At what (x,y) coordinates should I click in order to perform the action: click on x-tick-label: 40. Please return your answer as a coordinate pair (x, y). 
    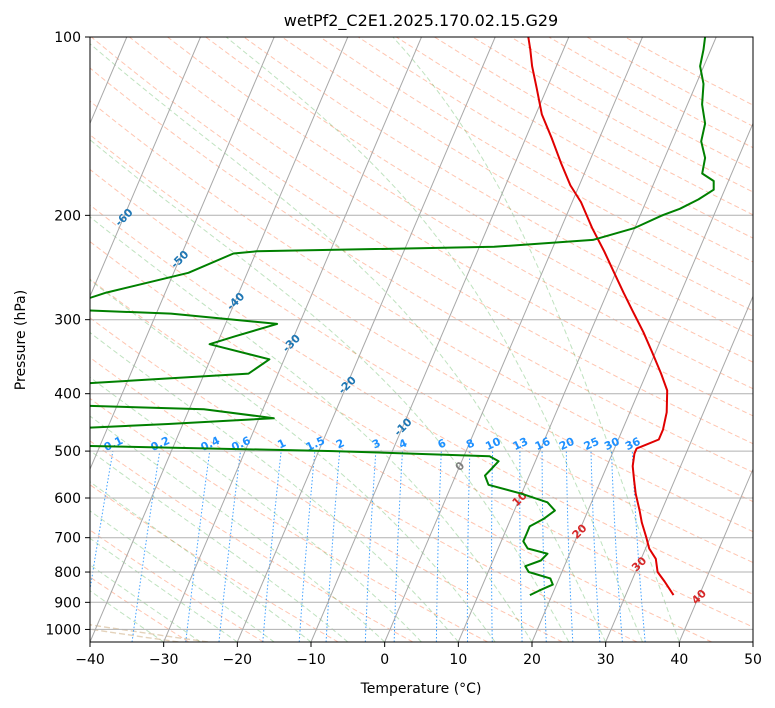
    Looking at the image, I should click on (679, 660).